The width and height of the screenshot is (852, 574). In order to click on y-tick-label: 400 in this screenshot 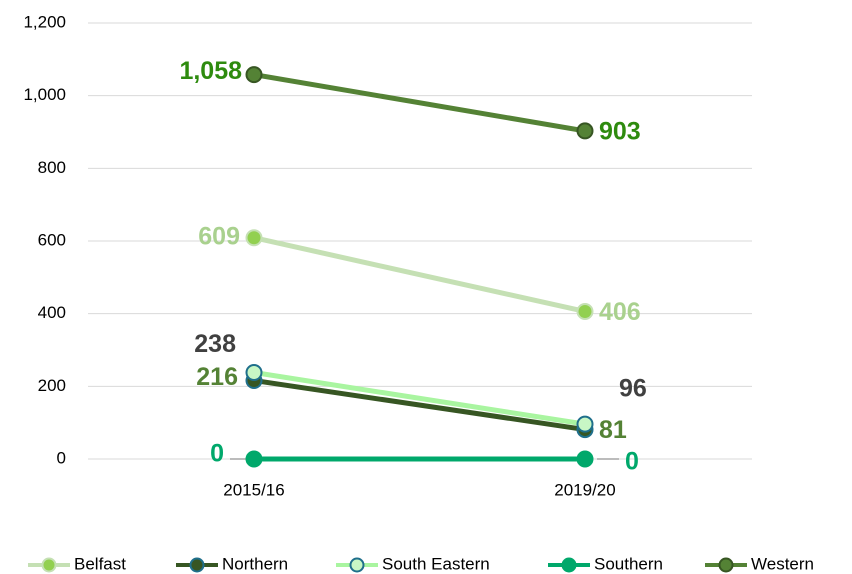, I will do `click(52, 312)`.